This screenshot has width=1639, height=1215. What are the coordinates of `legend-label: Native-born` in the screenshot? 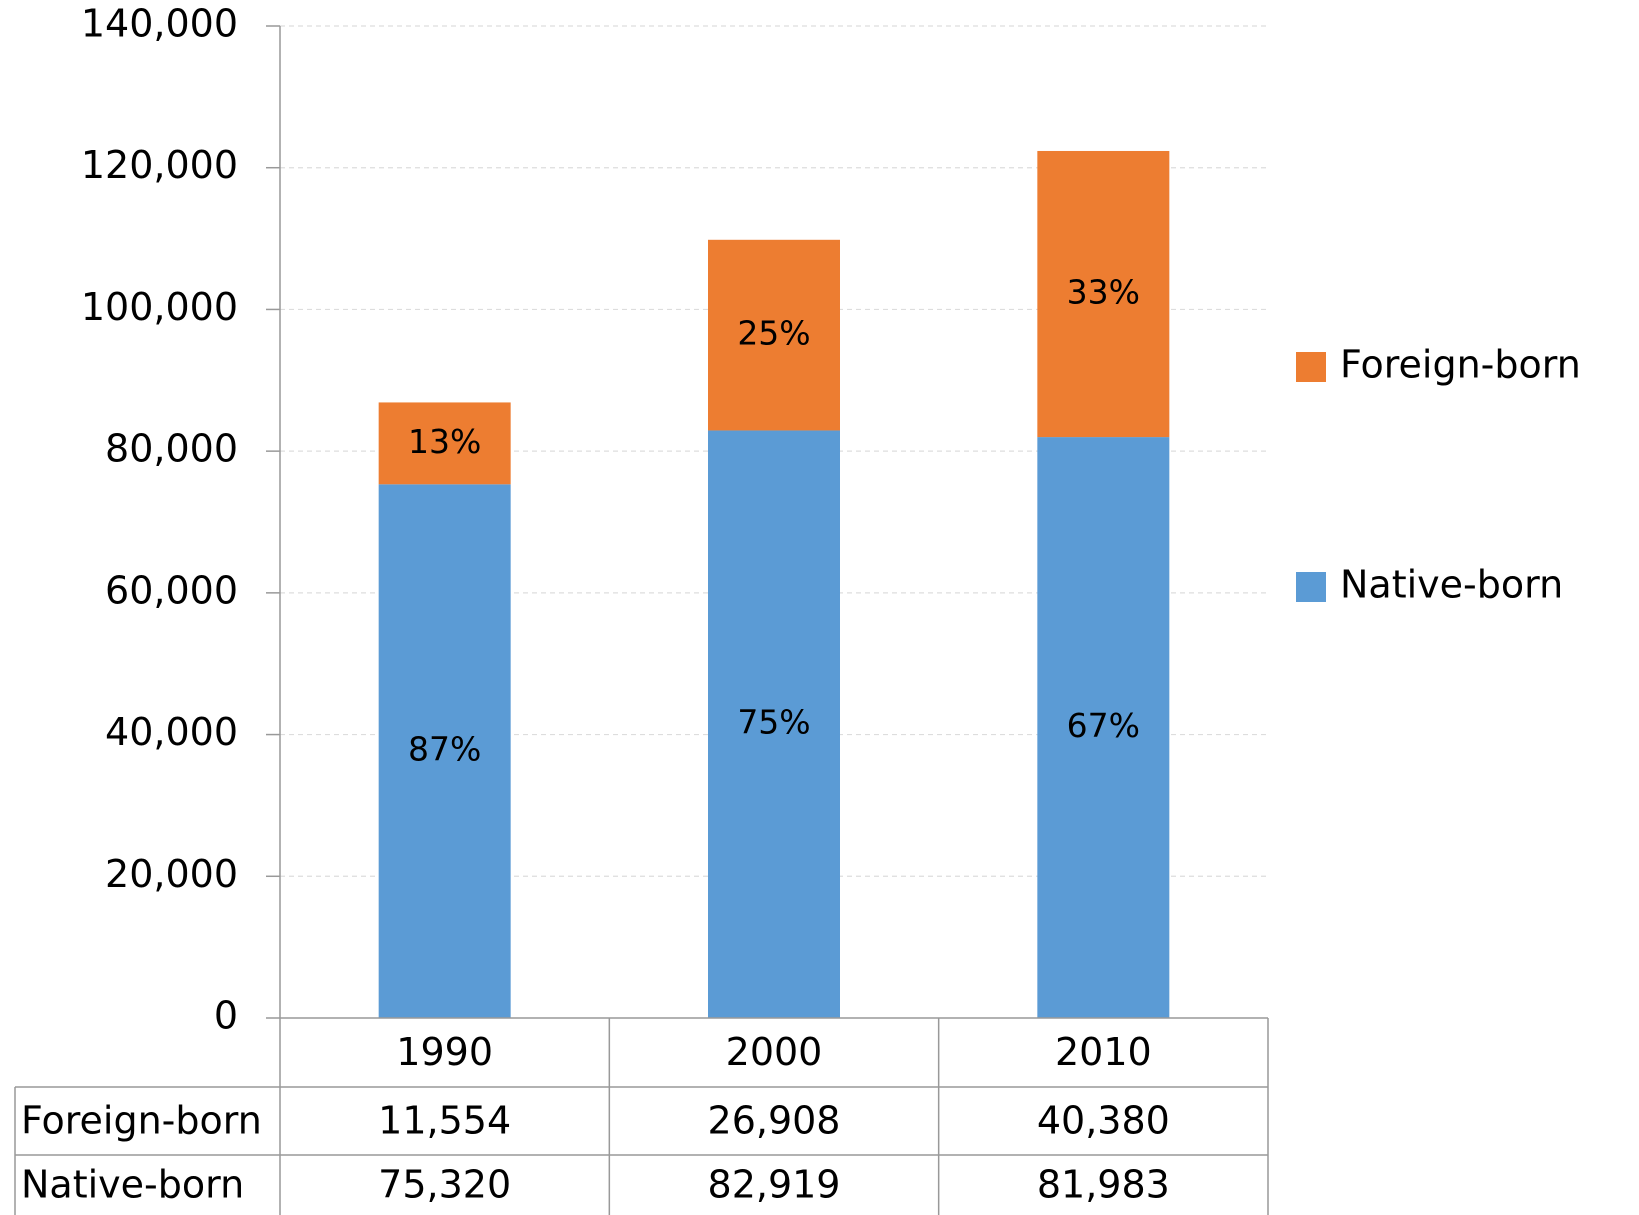 It's located at (1451, 585).